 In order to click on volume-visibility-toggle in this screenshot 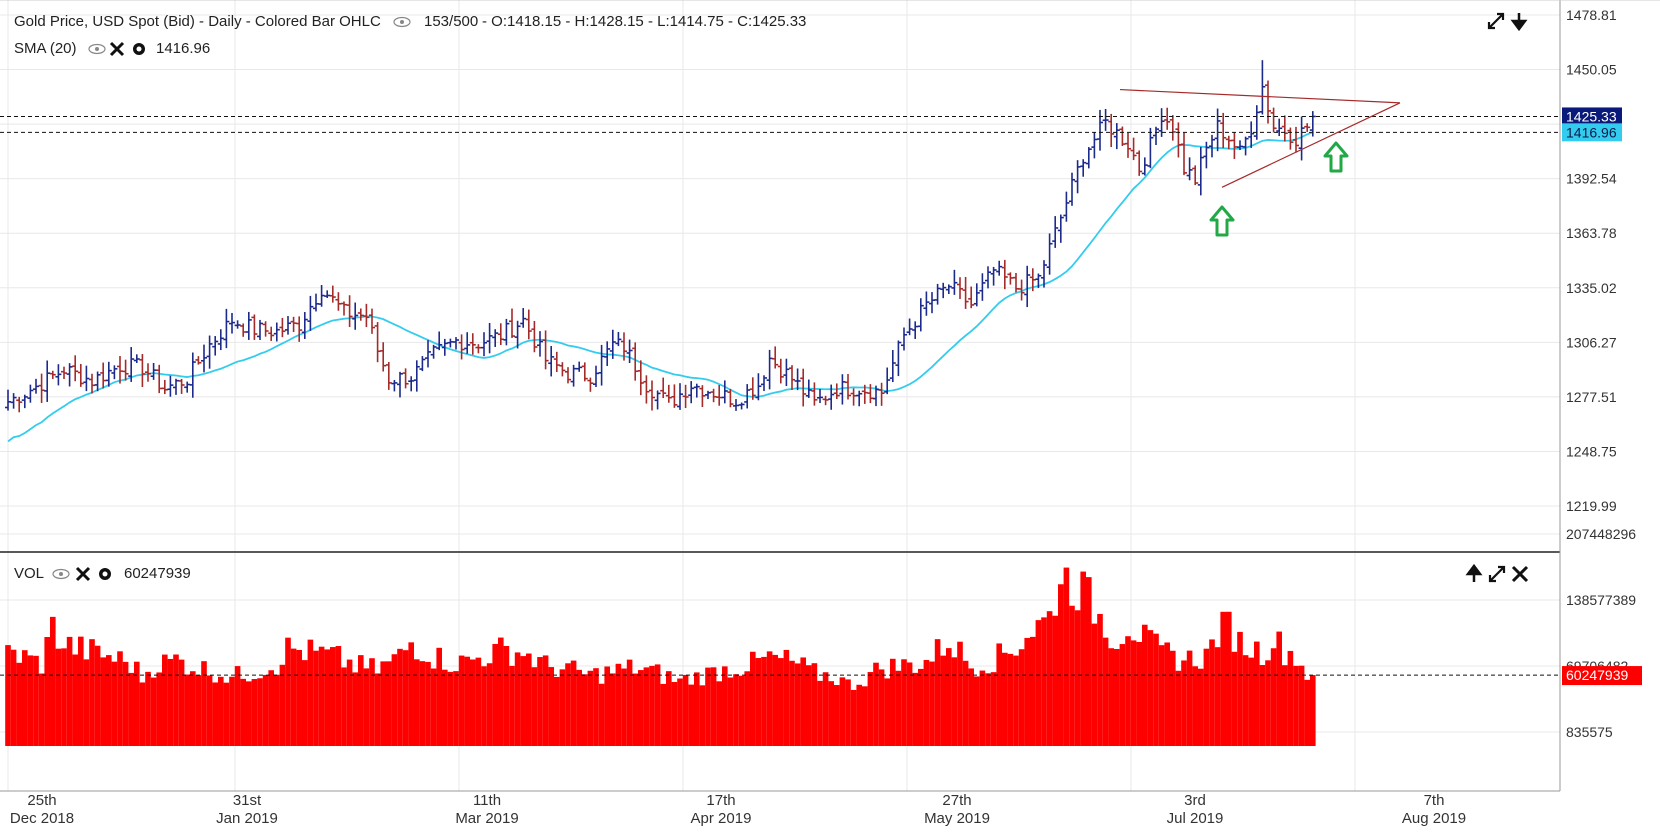, I will do `click(61, 574)`.